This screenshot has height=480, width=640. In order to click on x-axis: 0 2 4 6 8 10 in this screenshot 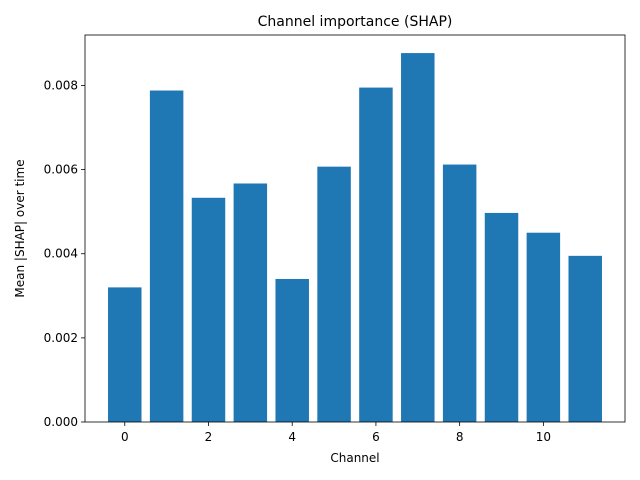, I will do `click(336, 433)`.